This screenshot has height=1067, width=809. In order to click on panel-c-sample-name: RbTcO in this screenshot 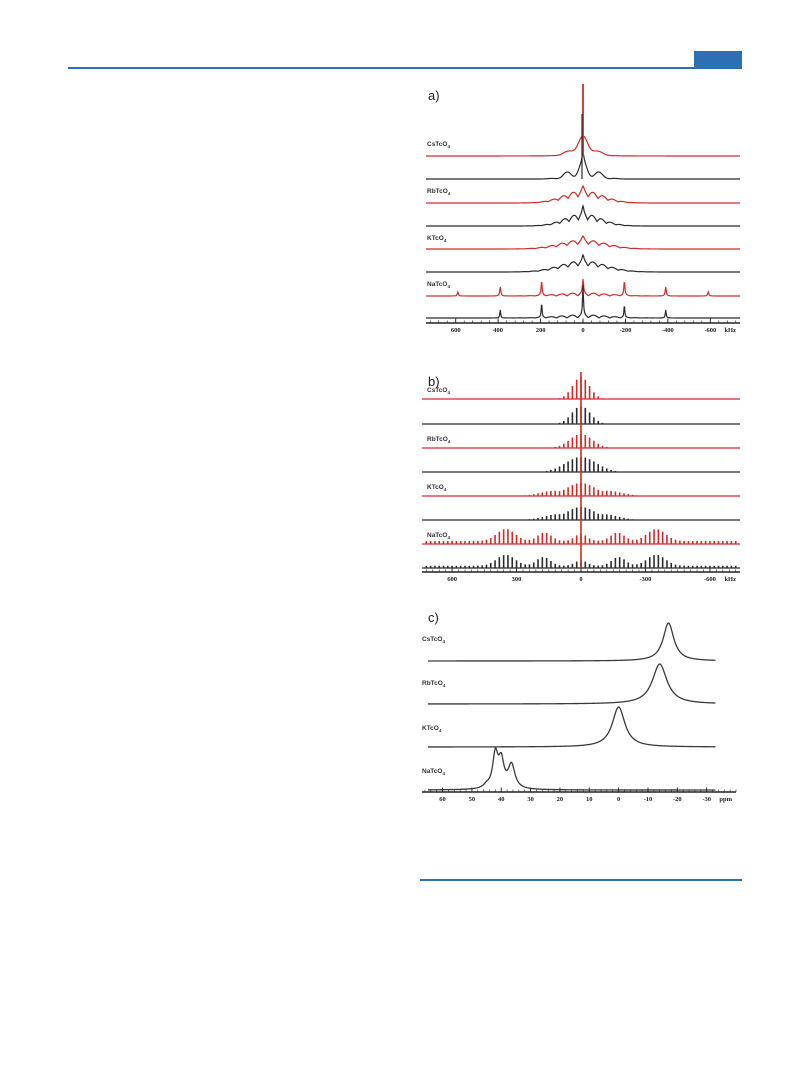, I will do `click(432, 683)`.